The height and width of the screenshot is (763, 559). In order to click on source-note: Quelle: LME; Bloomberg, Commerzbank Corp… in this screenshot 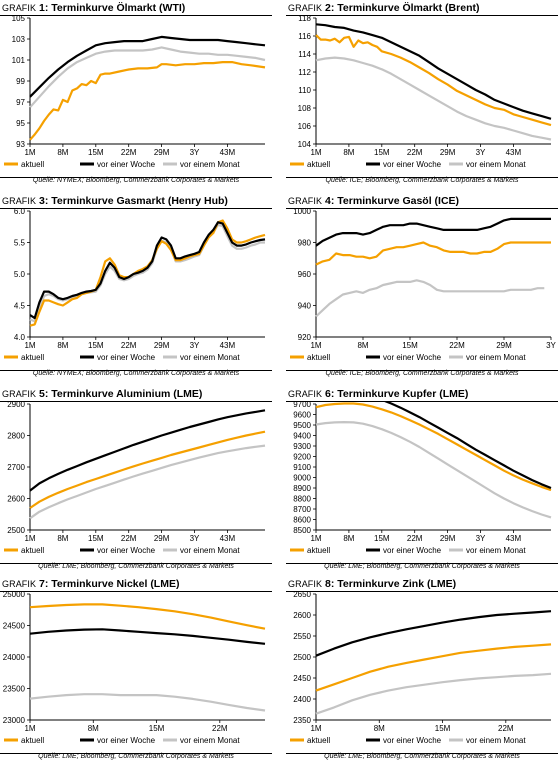, I will do `click(422, 566)`.